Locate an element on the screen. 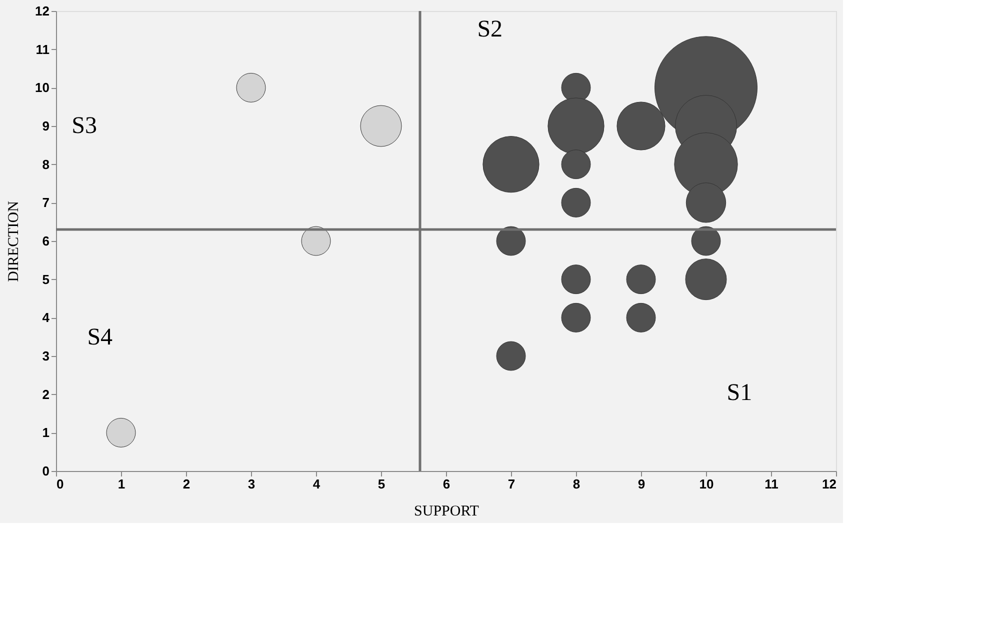 Image resolution: width=983 pixels, height=628 pixels. annotation: S3 is located at coordinates (84, 126).